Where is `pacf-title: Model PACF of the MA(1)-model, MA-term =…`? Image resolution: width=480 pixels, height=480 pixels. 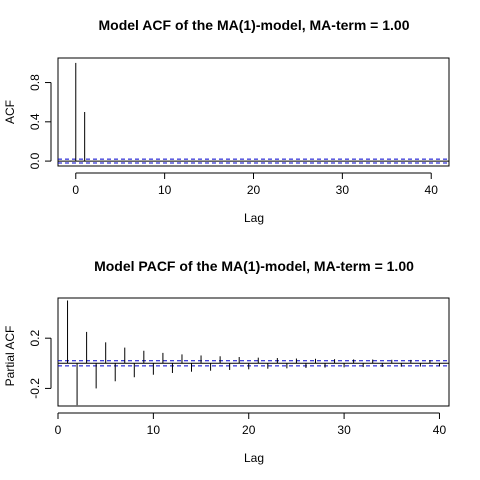
pacf-title: Model PACF of the MA(1)-model, MA-term =… is located at coordinates (254, 266).